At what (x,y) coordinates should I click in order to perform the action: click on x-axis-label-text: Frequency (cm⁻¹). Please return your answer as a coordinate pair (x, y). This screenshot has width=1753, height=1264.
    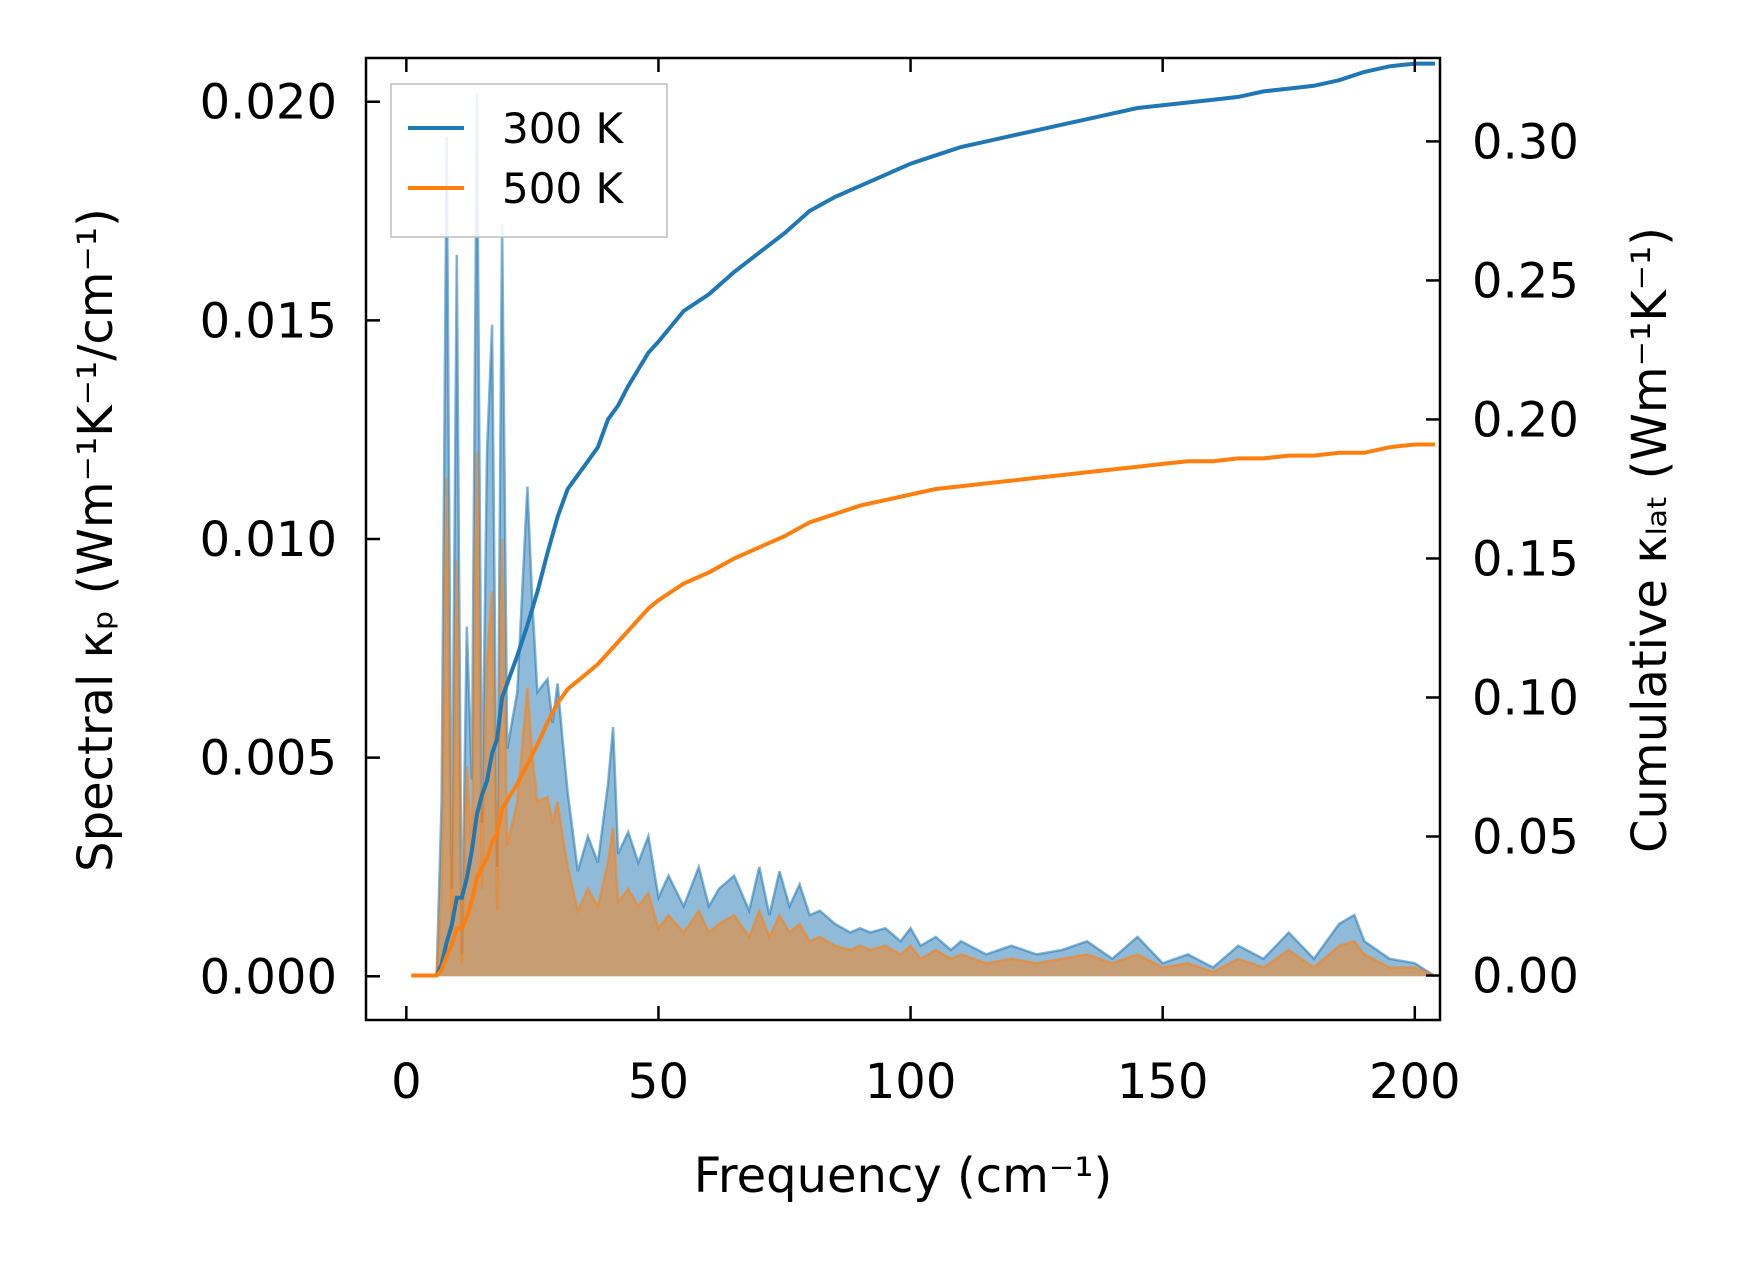
    Looking at the image, I should click on (903, 1176).